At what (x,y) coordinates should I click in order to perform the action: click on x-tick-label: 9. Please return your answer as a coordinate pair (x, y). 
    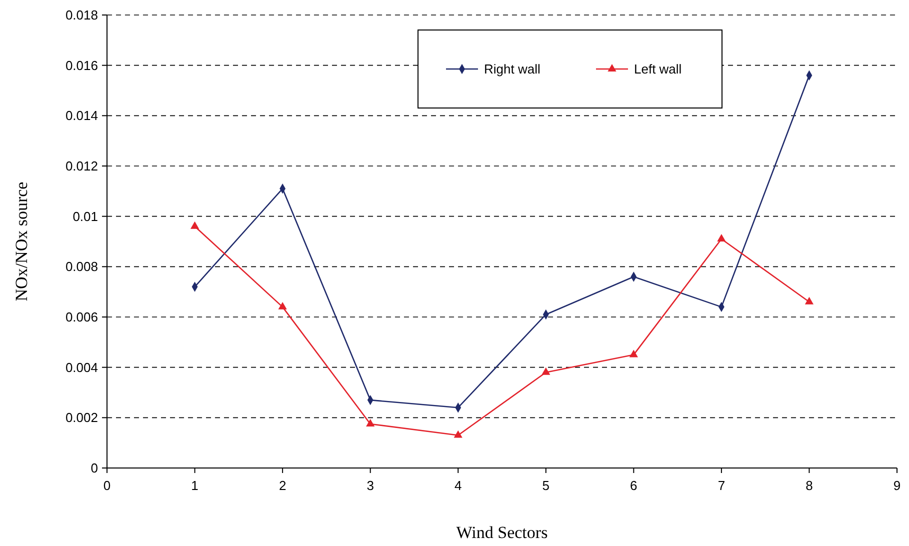
    Looking at the image, I should click on (897, 485).